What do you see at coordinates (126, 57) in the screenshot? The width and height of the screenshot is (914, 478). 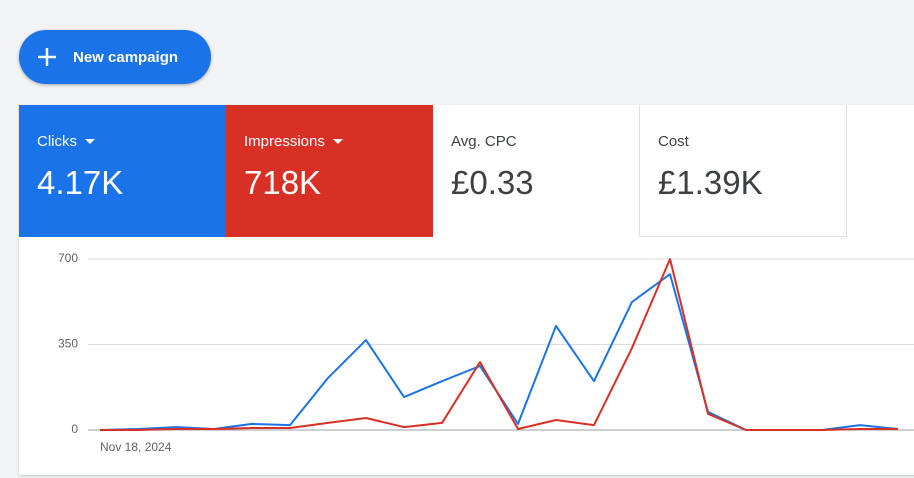 I see `button-label: New campaign` at bounding box center [126, 57].